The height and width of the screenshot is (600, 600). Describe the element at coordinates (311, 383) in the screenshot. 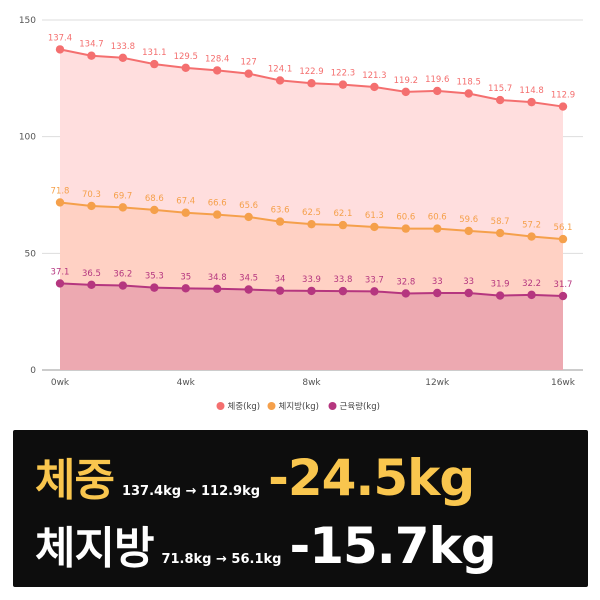

I see `x-tick-label: 8wk` at that location.